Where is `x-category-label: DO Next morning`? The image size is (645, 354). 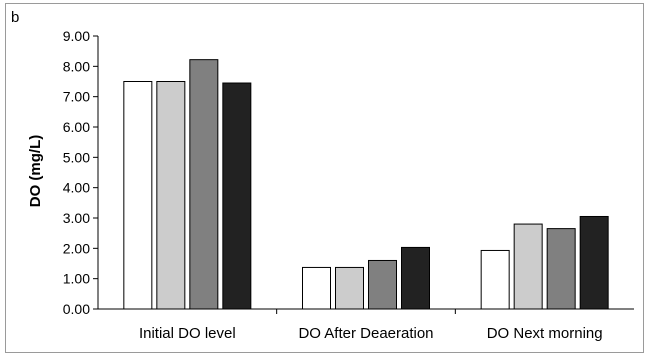
x-category-label: DO Next morning is located at coordinates (545, 333).